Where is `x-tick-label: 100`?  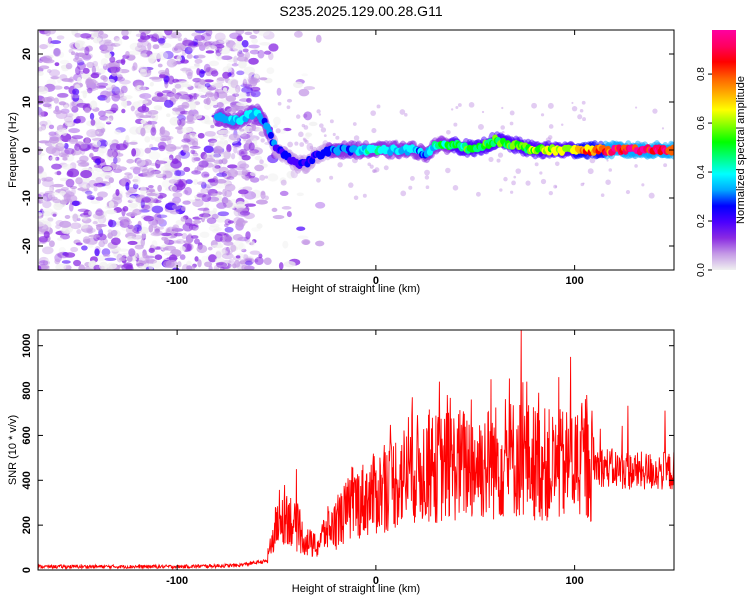
x-tick-label: 100 is located at coordinates (574, 281).